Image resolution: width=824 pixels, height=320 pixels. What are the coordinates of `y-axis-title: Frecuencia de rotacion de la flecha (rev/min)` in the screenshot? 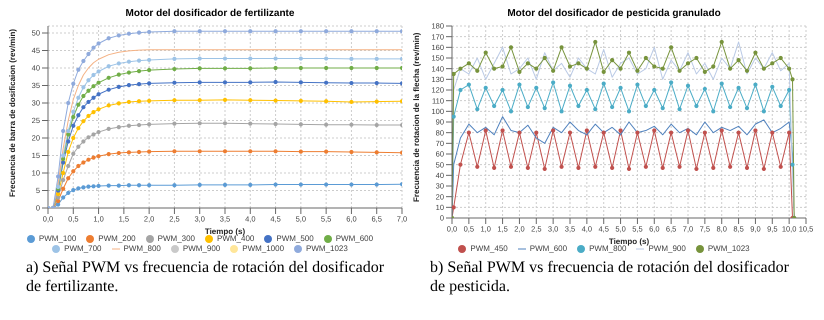 It's located at (416, 117).